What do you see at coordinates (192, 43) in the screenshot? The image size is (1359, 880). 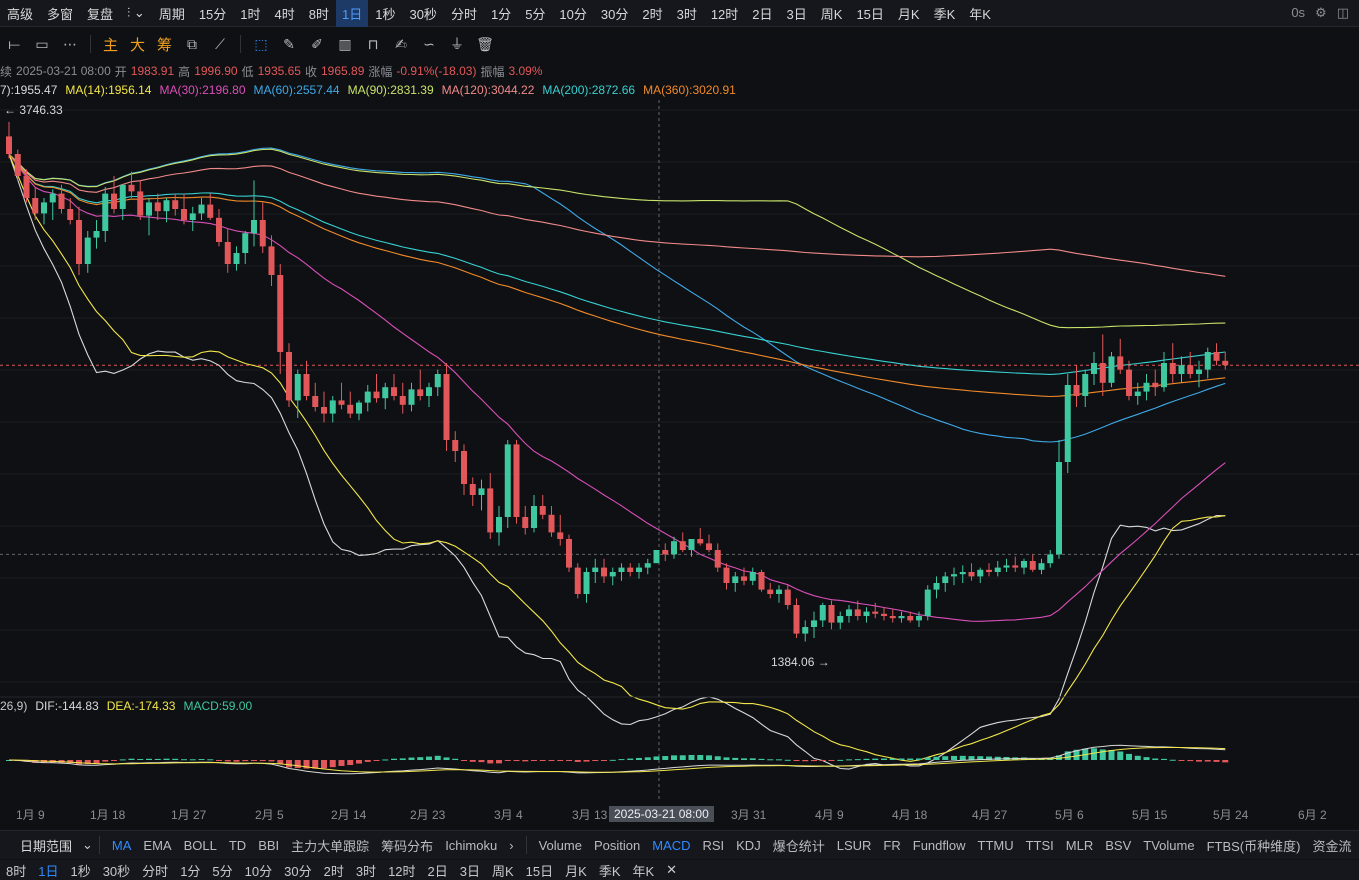 I see `compare-icon: ⧉` at bounding box center [192, 43].